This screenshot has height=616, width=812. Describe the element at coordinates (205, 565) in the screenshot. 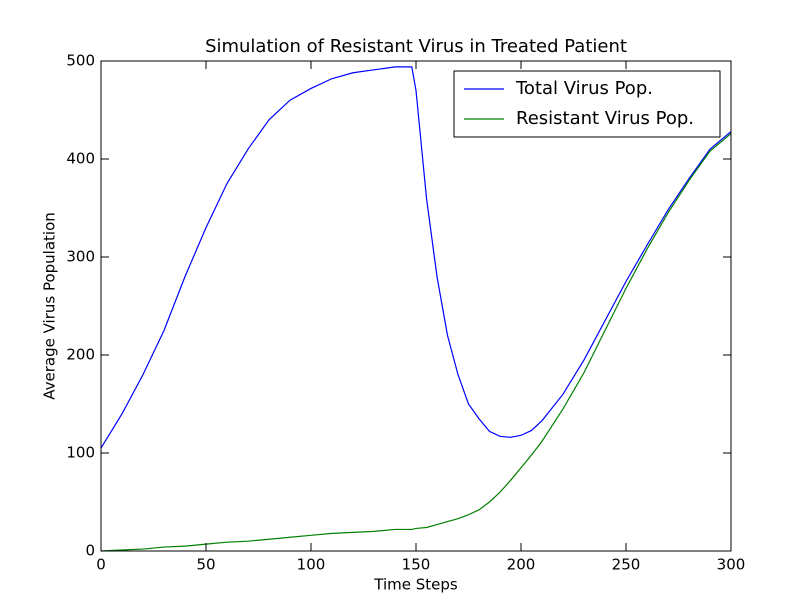

I see `x-tick-label: 50` at that location.